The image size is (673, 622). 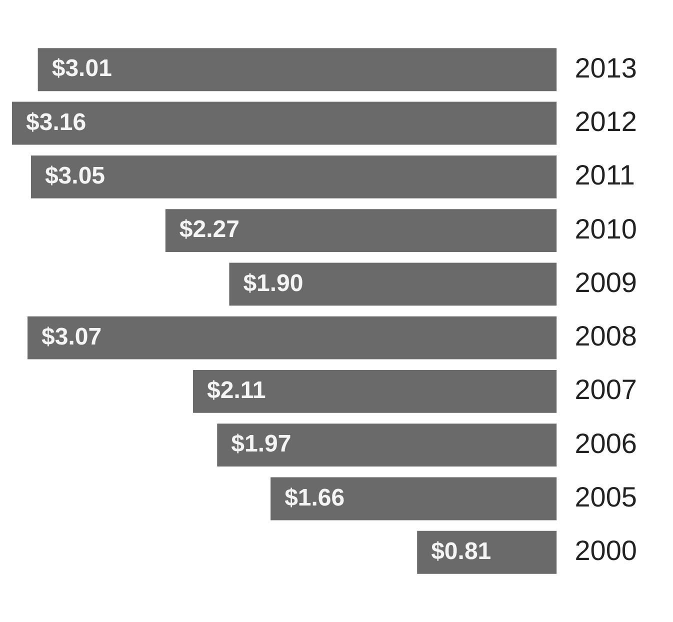 I want to click on data-label: $3.07, so click(x=72, y=336).